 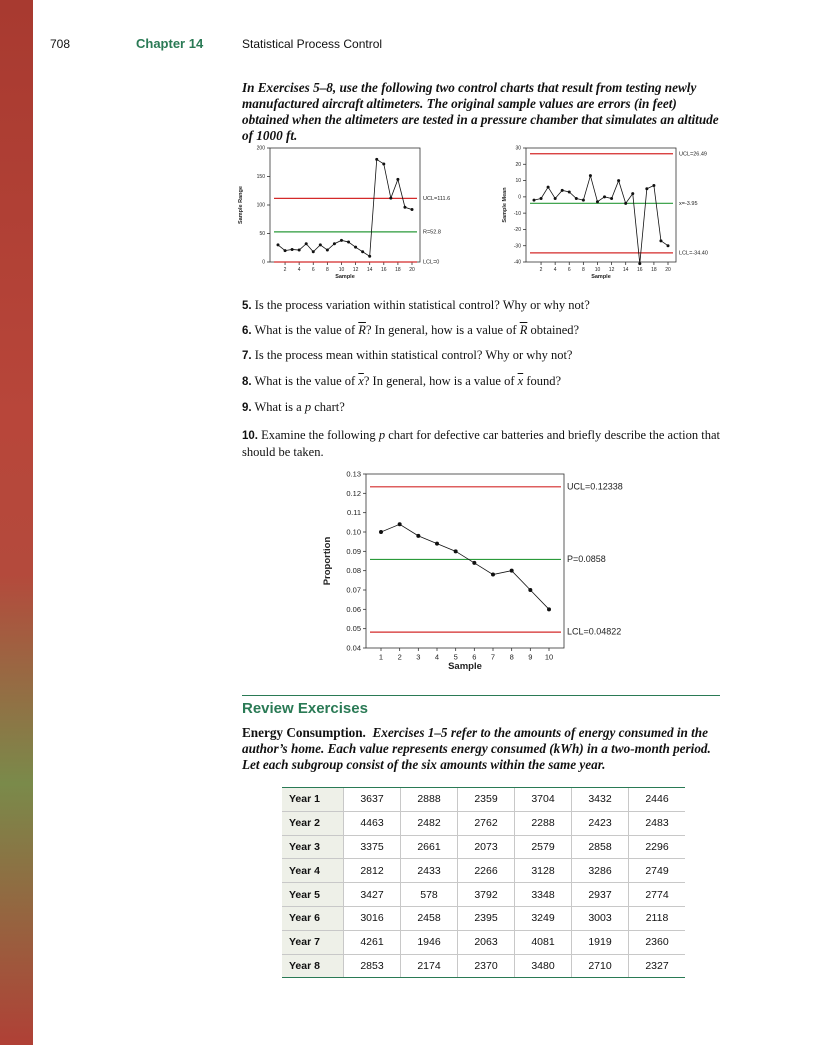 I want to click on table-cell: 2063, so click(x=486, y=942).